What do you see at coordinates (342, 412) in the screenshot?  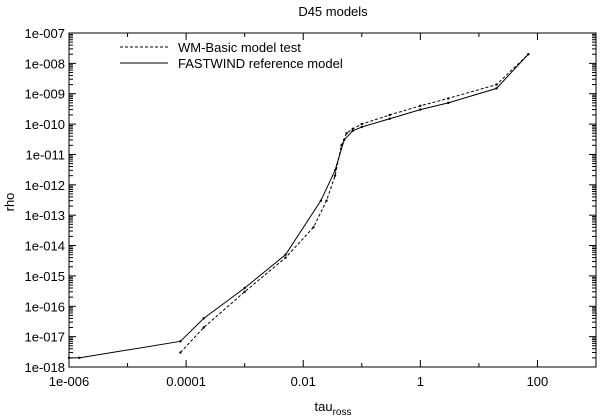 I see `x-axis-label-sub: ross` at bounding box center [342, 412].